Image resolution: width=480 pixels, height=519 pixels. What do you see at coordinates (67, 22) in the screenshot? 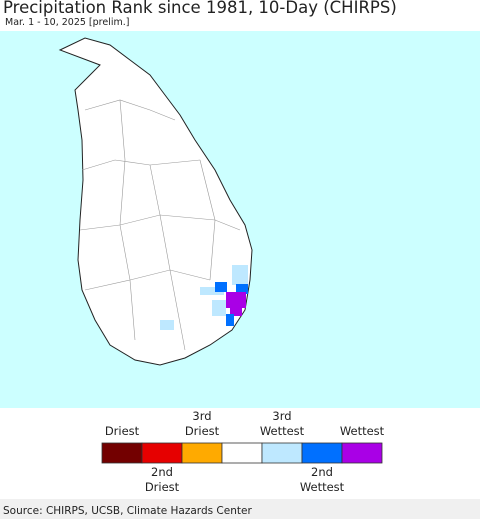
I see `subtitle: Mar. 1 - 10, 2025 [prelim.]` at bounding box center [67, 22].